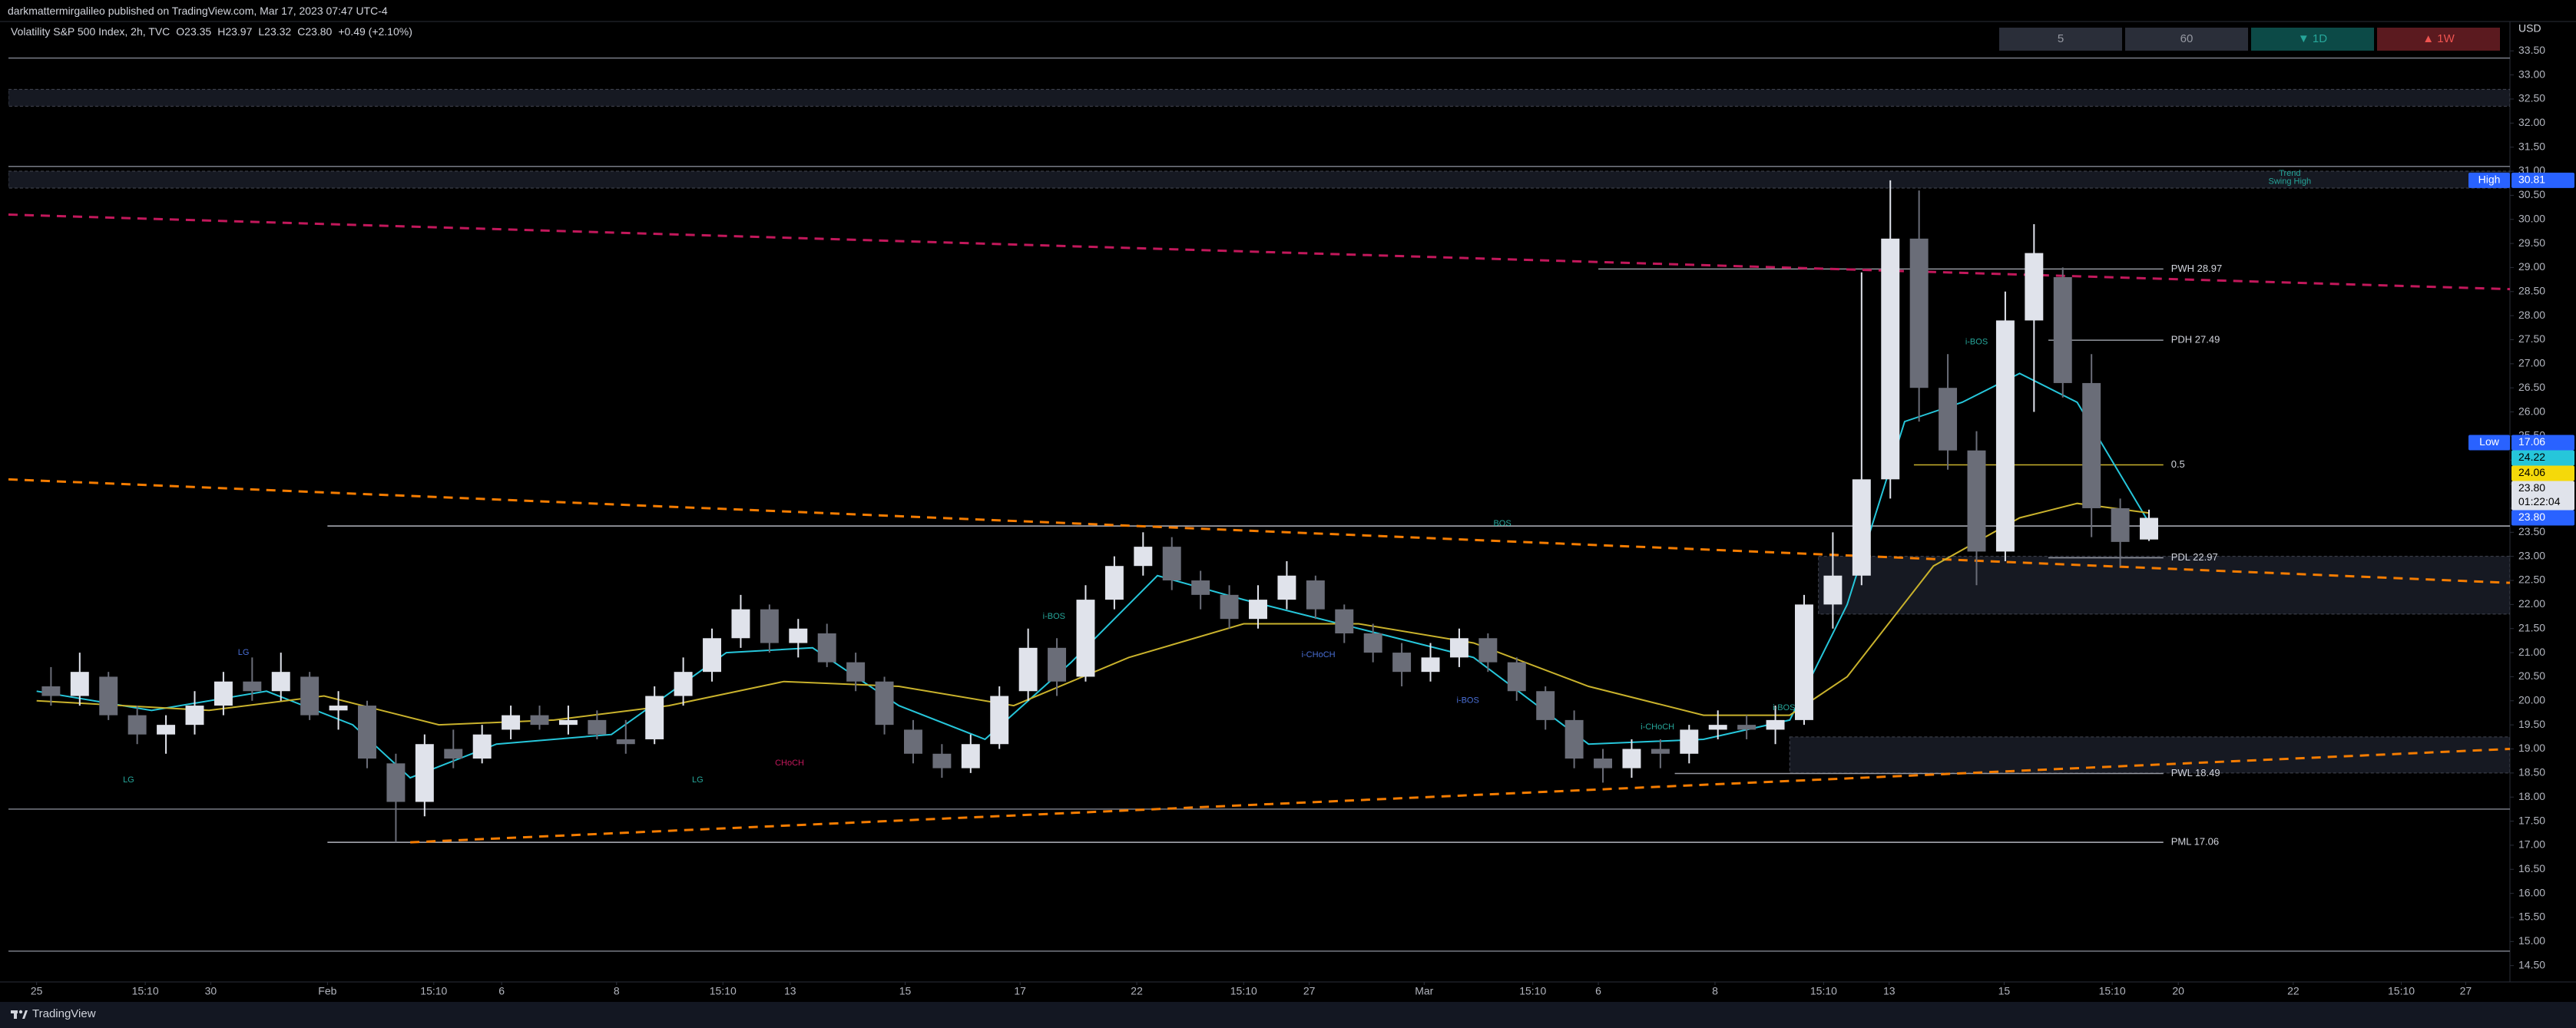  I want to click on ohlc-value: C23.80, so click(315, 31).